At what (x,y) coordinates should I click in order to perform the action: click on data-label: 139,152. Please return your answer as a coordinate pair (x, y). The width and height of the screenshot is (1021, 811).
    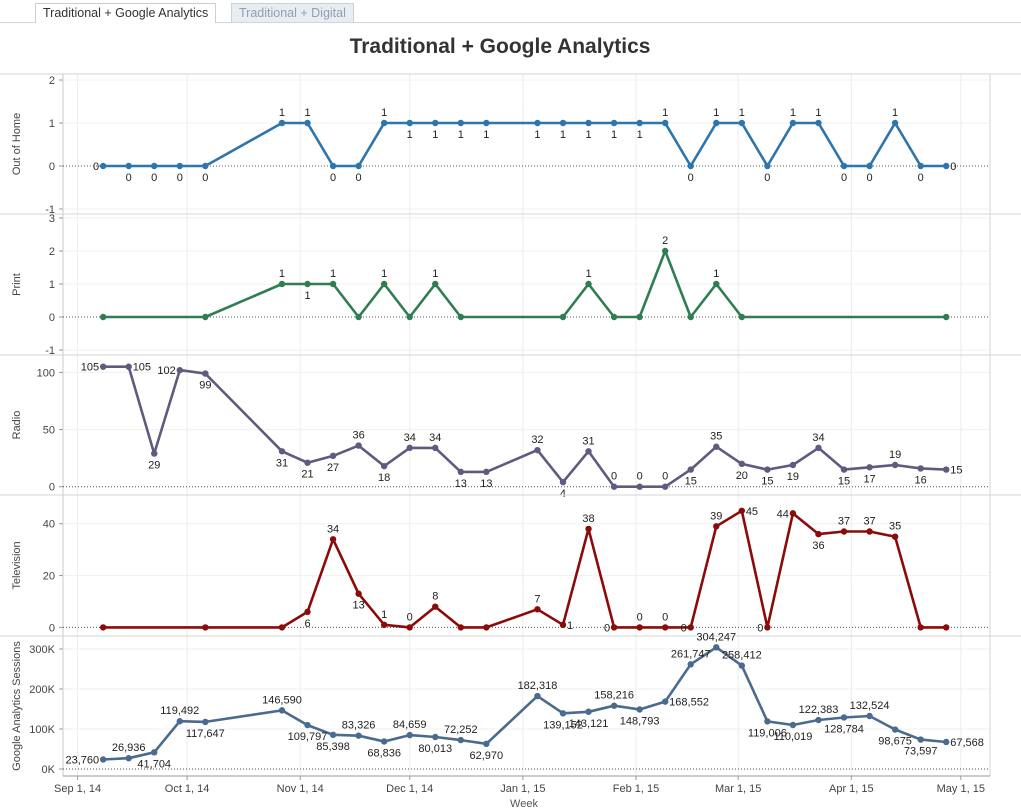
    Looking at the image, I should click on (563, 725).